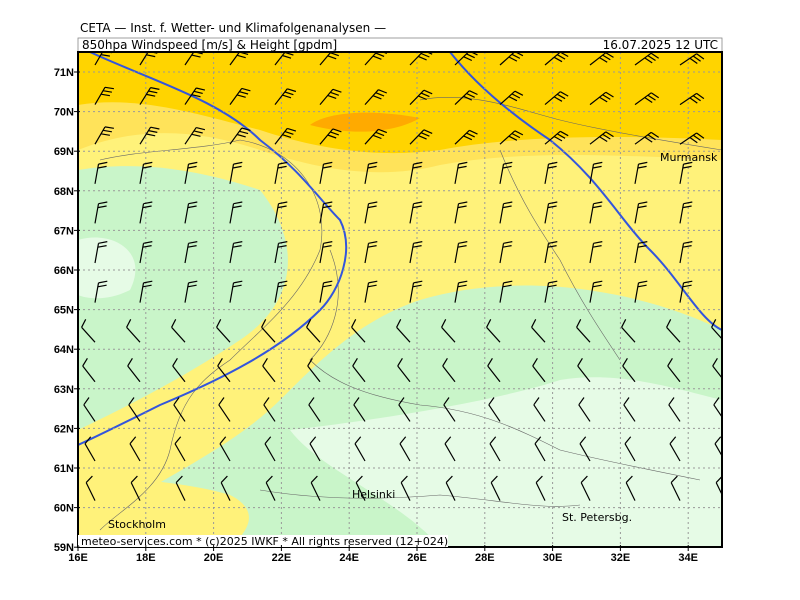  What do you see at coordinates (64, 350) in the screenshot?
I see `lat-label: 64N` at bounding box center [64, 350].